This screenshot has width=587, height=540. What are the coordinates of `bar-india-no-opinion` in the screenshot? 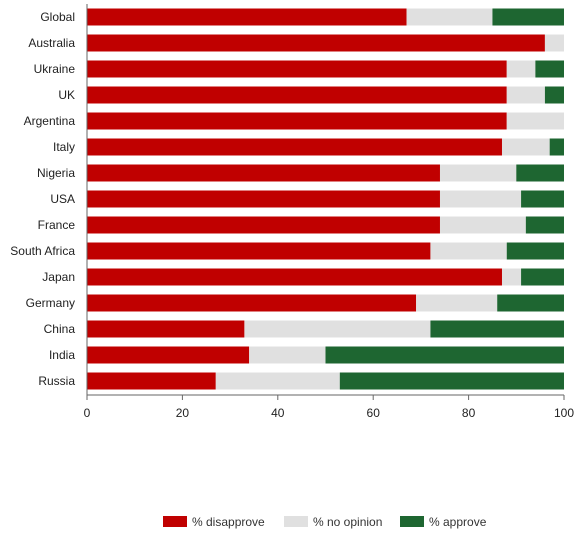 It's located at (287, 355).